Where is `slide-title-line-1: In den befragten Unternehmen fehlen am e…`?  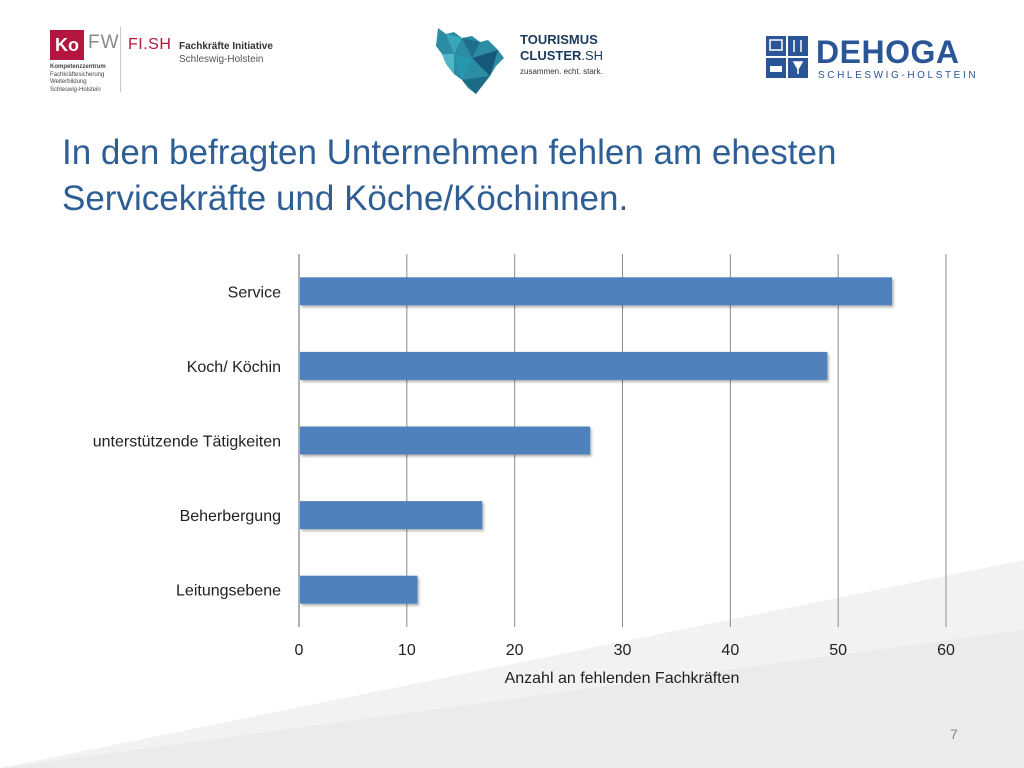 slide-title-line-1: In den befragten Unternehmen fehlen am e… is located at coordinates (449, 152).